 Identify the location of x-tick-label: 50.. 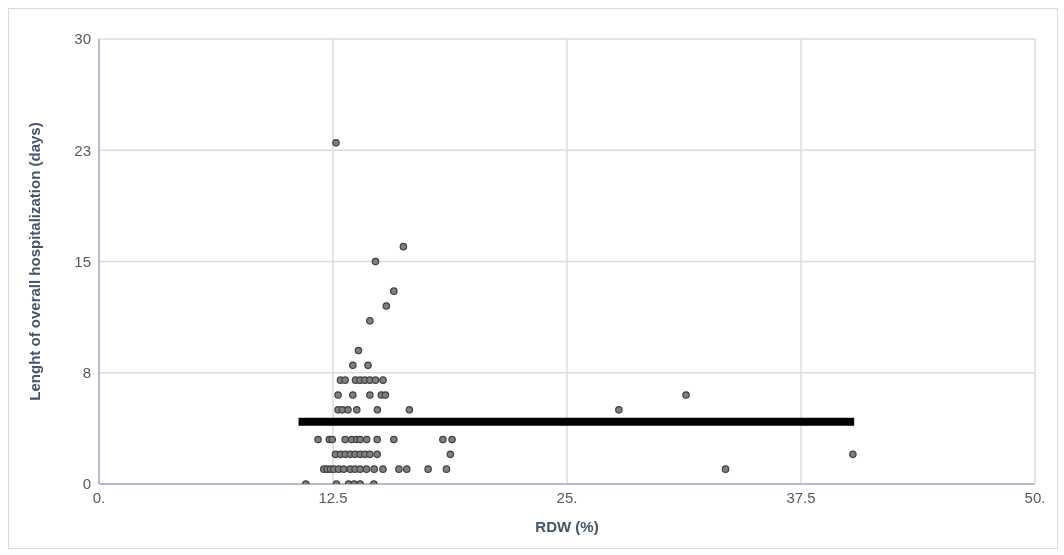
(1035, 497).